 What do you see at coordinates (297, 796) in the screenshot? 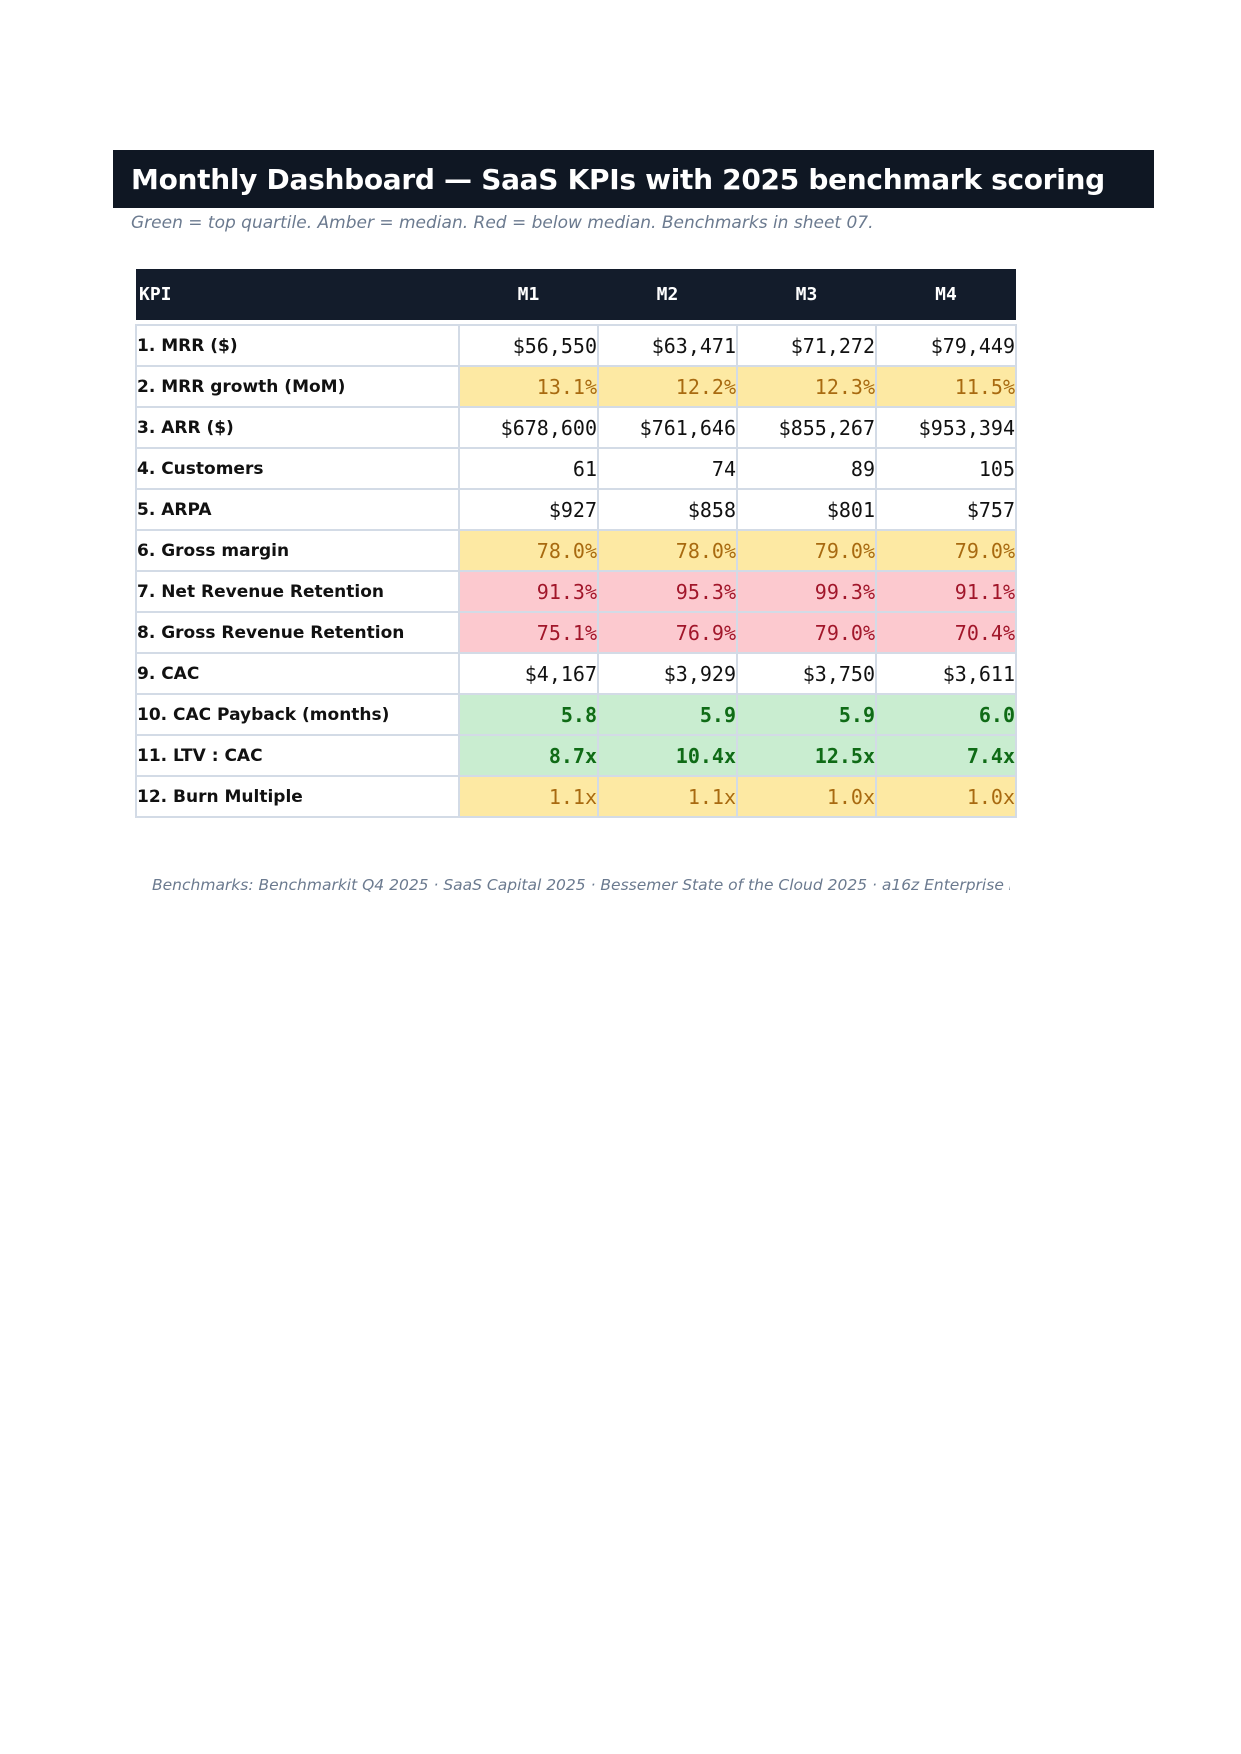
I see `kpi-label-cell: 12. Burn Multiple` at bounding box center [297, 796].